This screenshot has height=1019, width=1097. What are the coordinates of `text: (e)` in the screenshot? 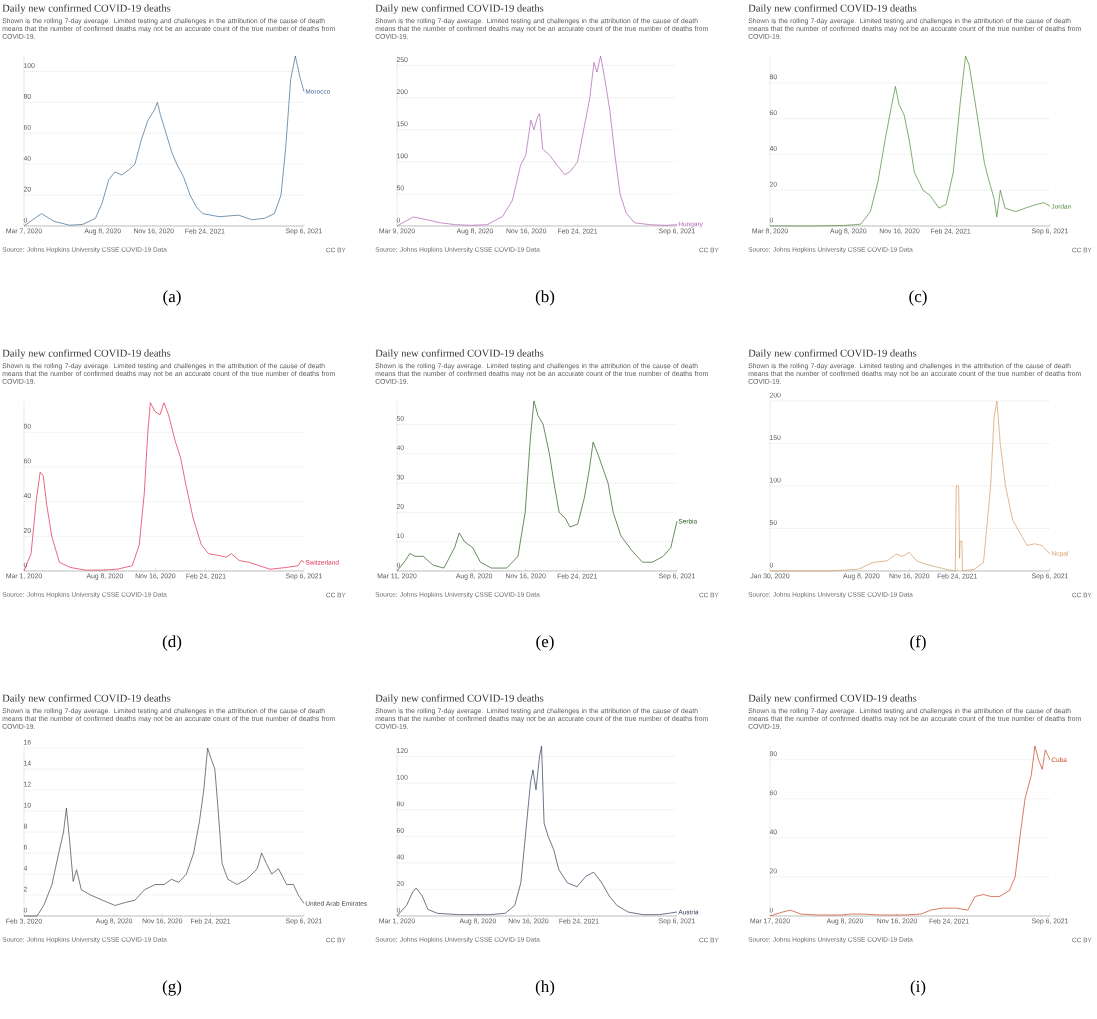 It's located at (545, 643).